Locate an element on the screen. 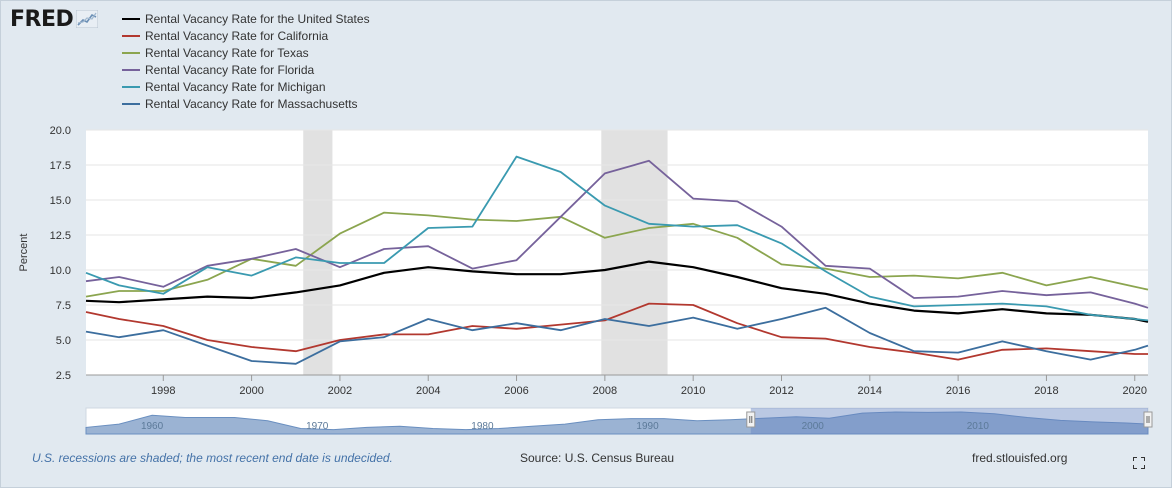 This screenshot has height=488, width=1172. y-tick-label: 2.5 is located at coordinates (63, 376).